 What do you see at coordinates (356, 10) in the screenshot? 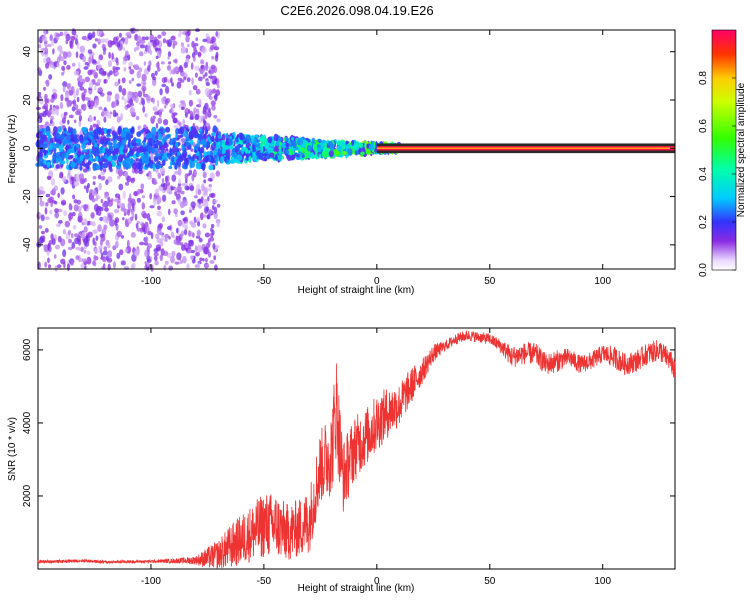
I see `chart-title: C2E6.2026.098.04.19.E26` at bounding box center [356, 10].